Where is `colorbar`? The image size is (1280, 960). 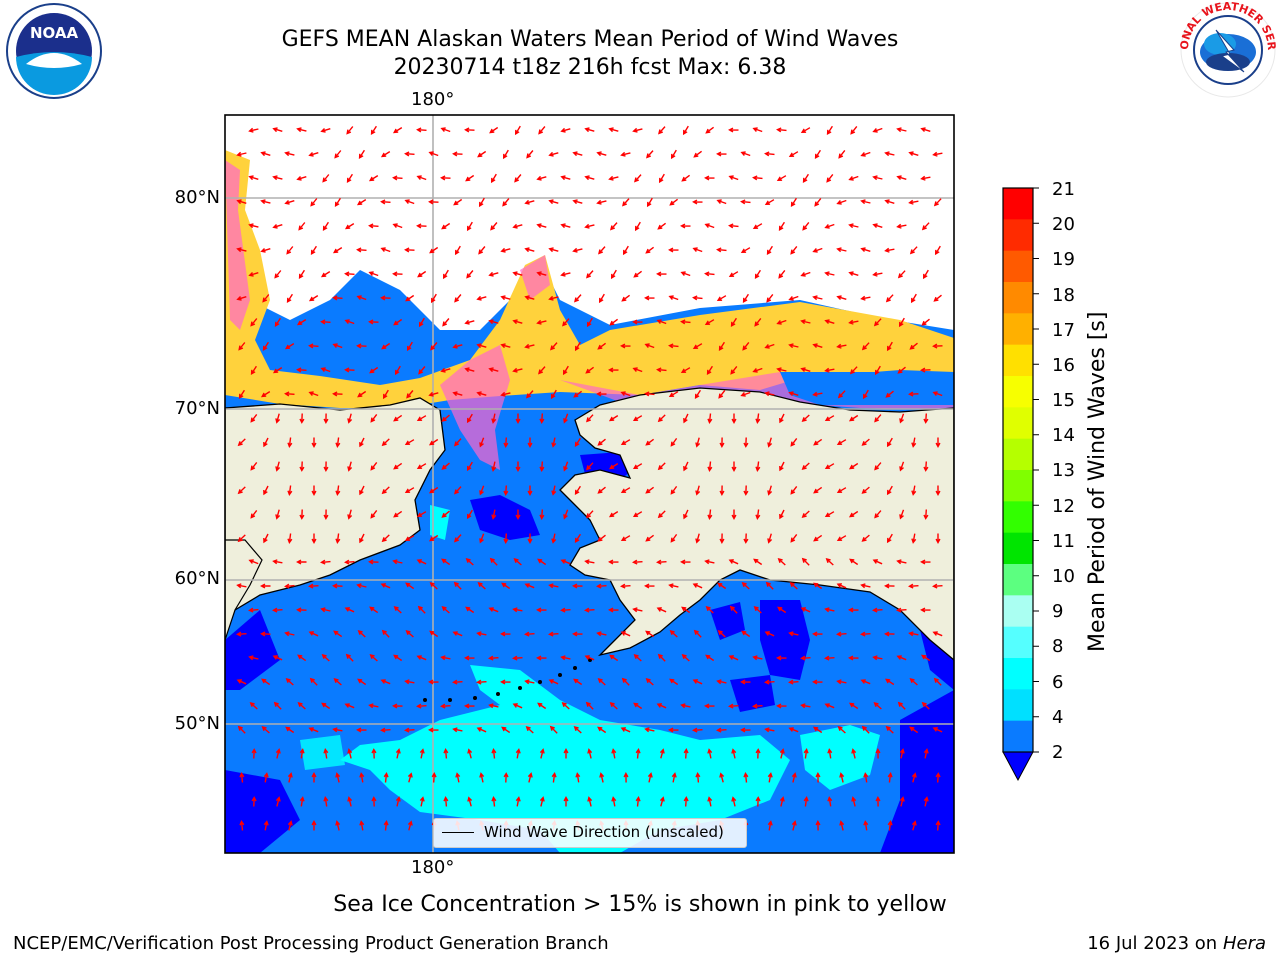 colorbar is located at coordinates (1020, 484).